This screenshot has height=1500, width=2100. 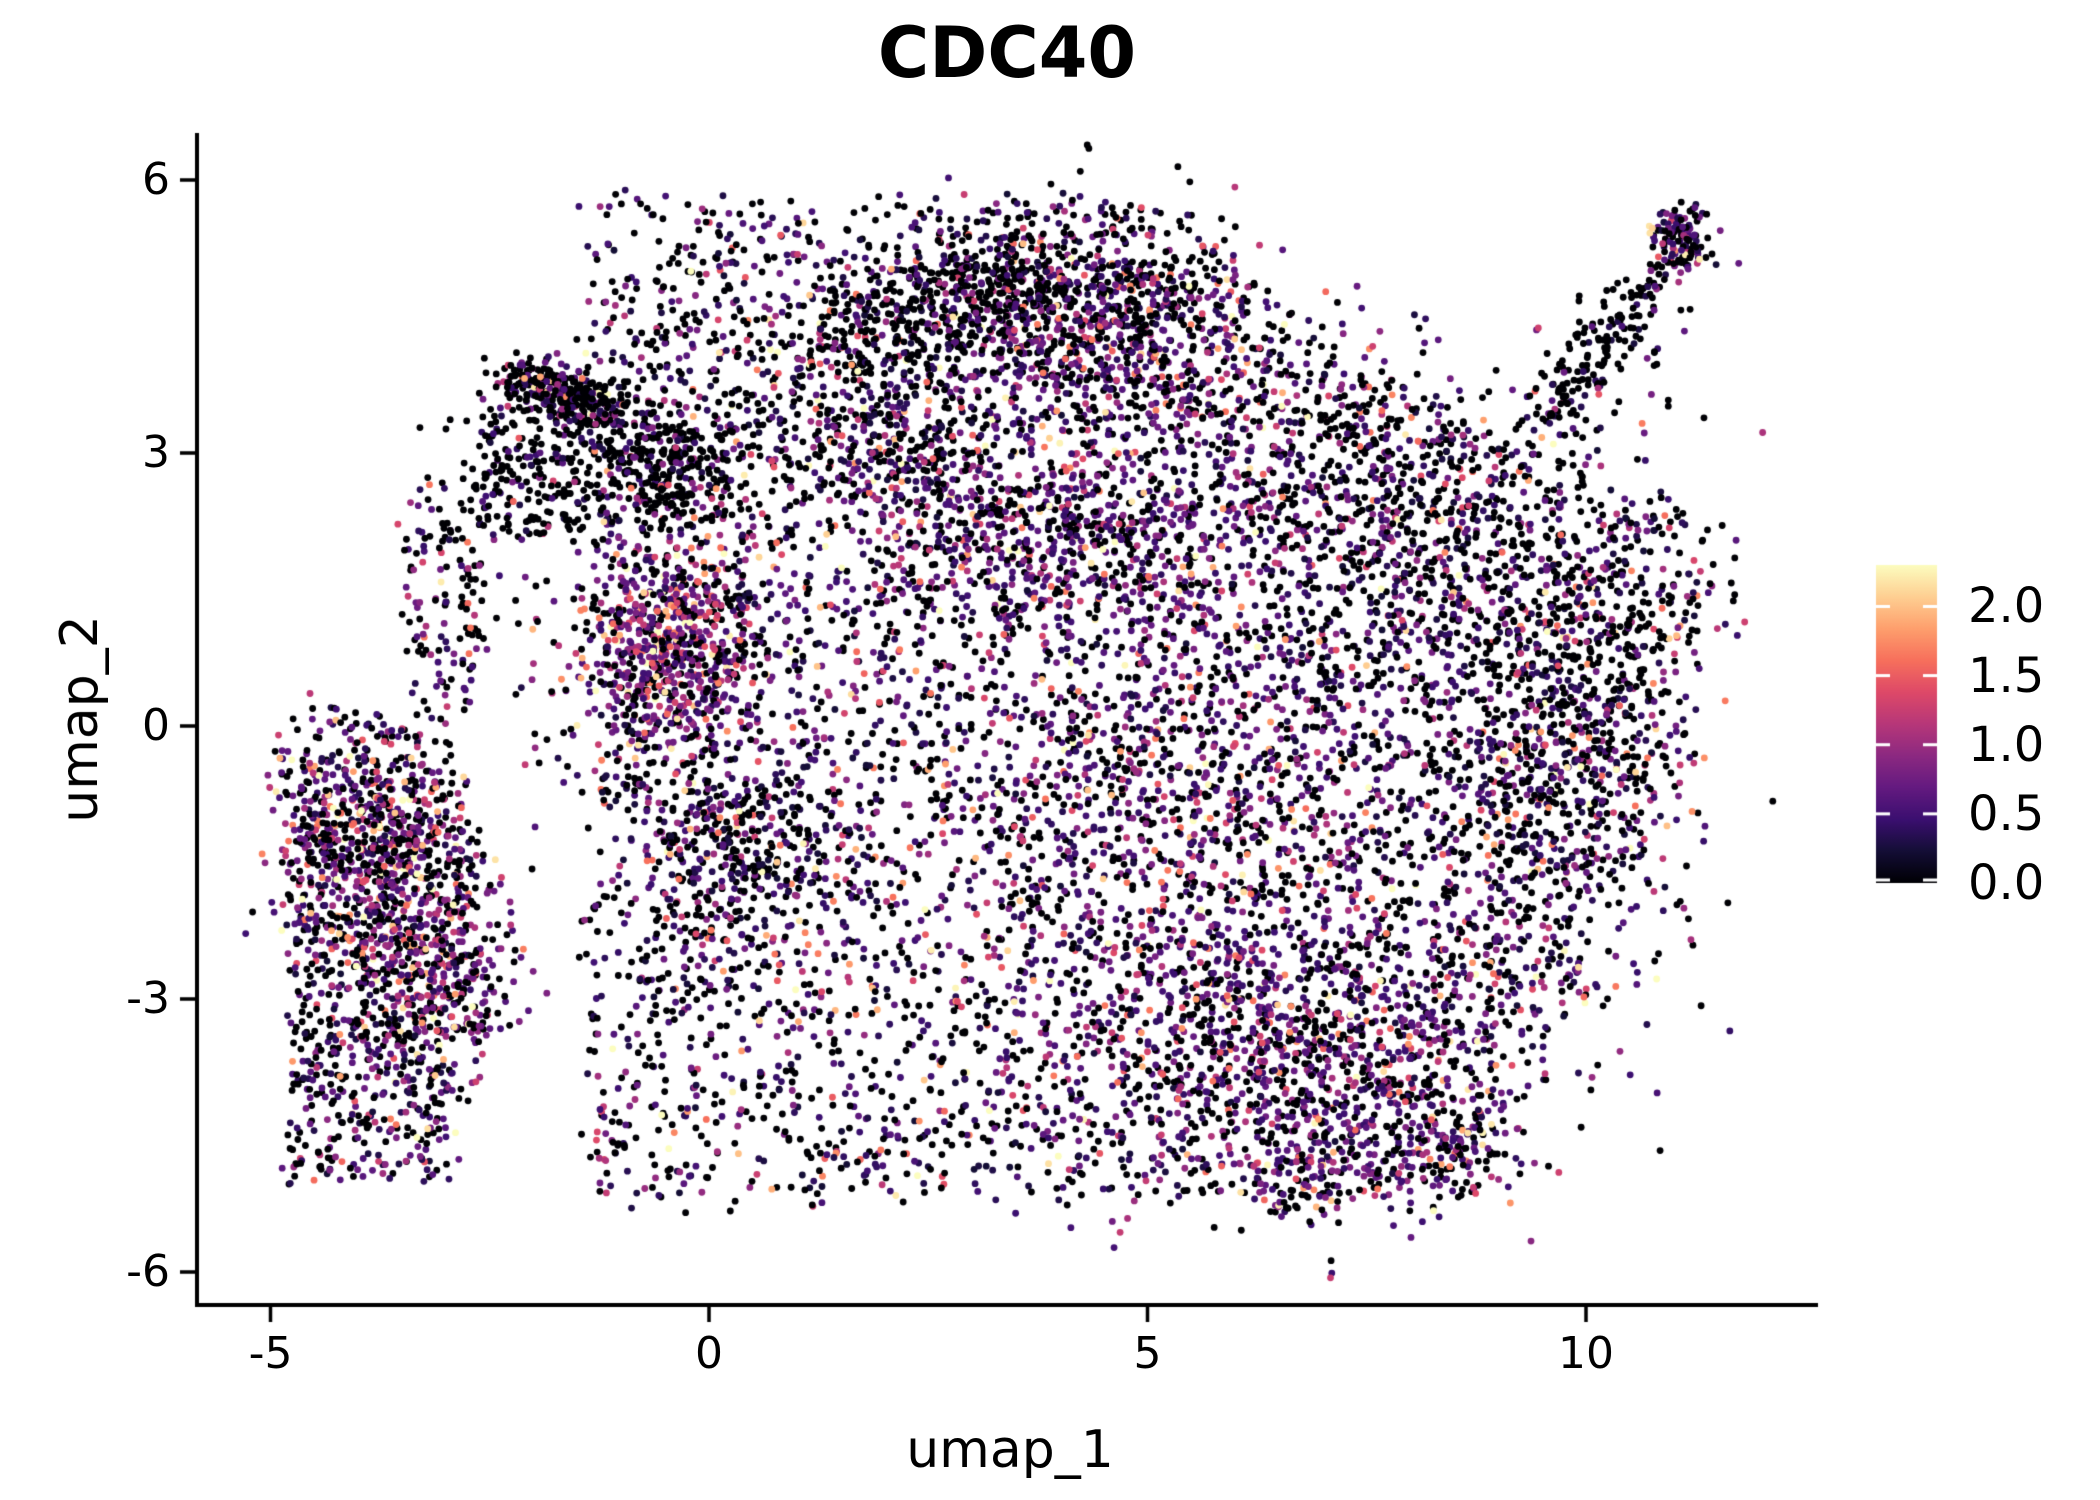 What do you see at coordinates (2006, 675) in the screenshot?
I see `colorbar-tick-label: 1.5` at bounding box center [2006, 675].